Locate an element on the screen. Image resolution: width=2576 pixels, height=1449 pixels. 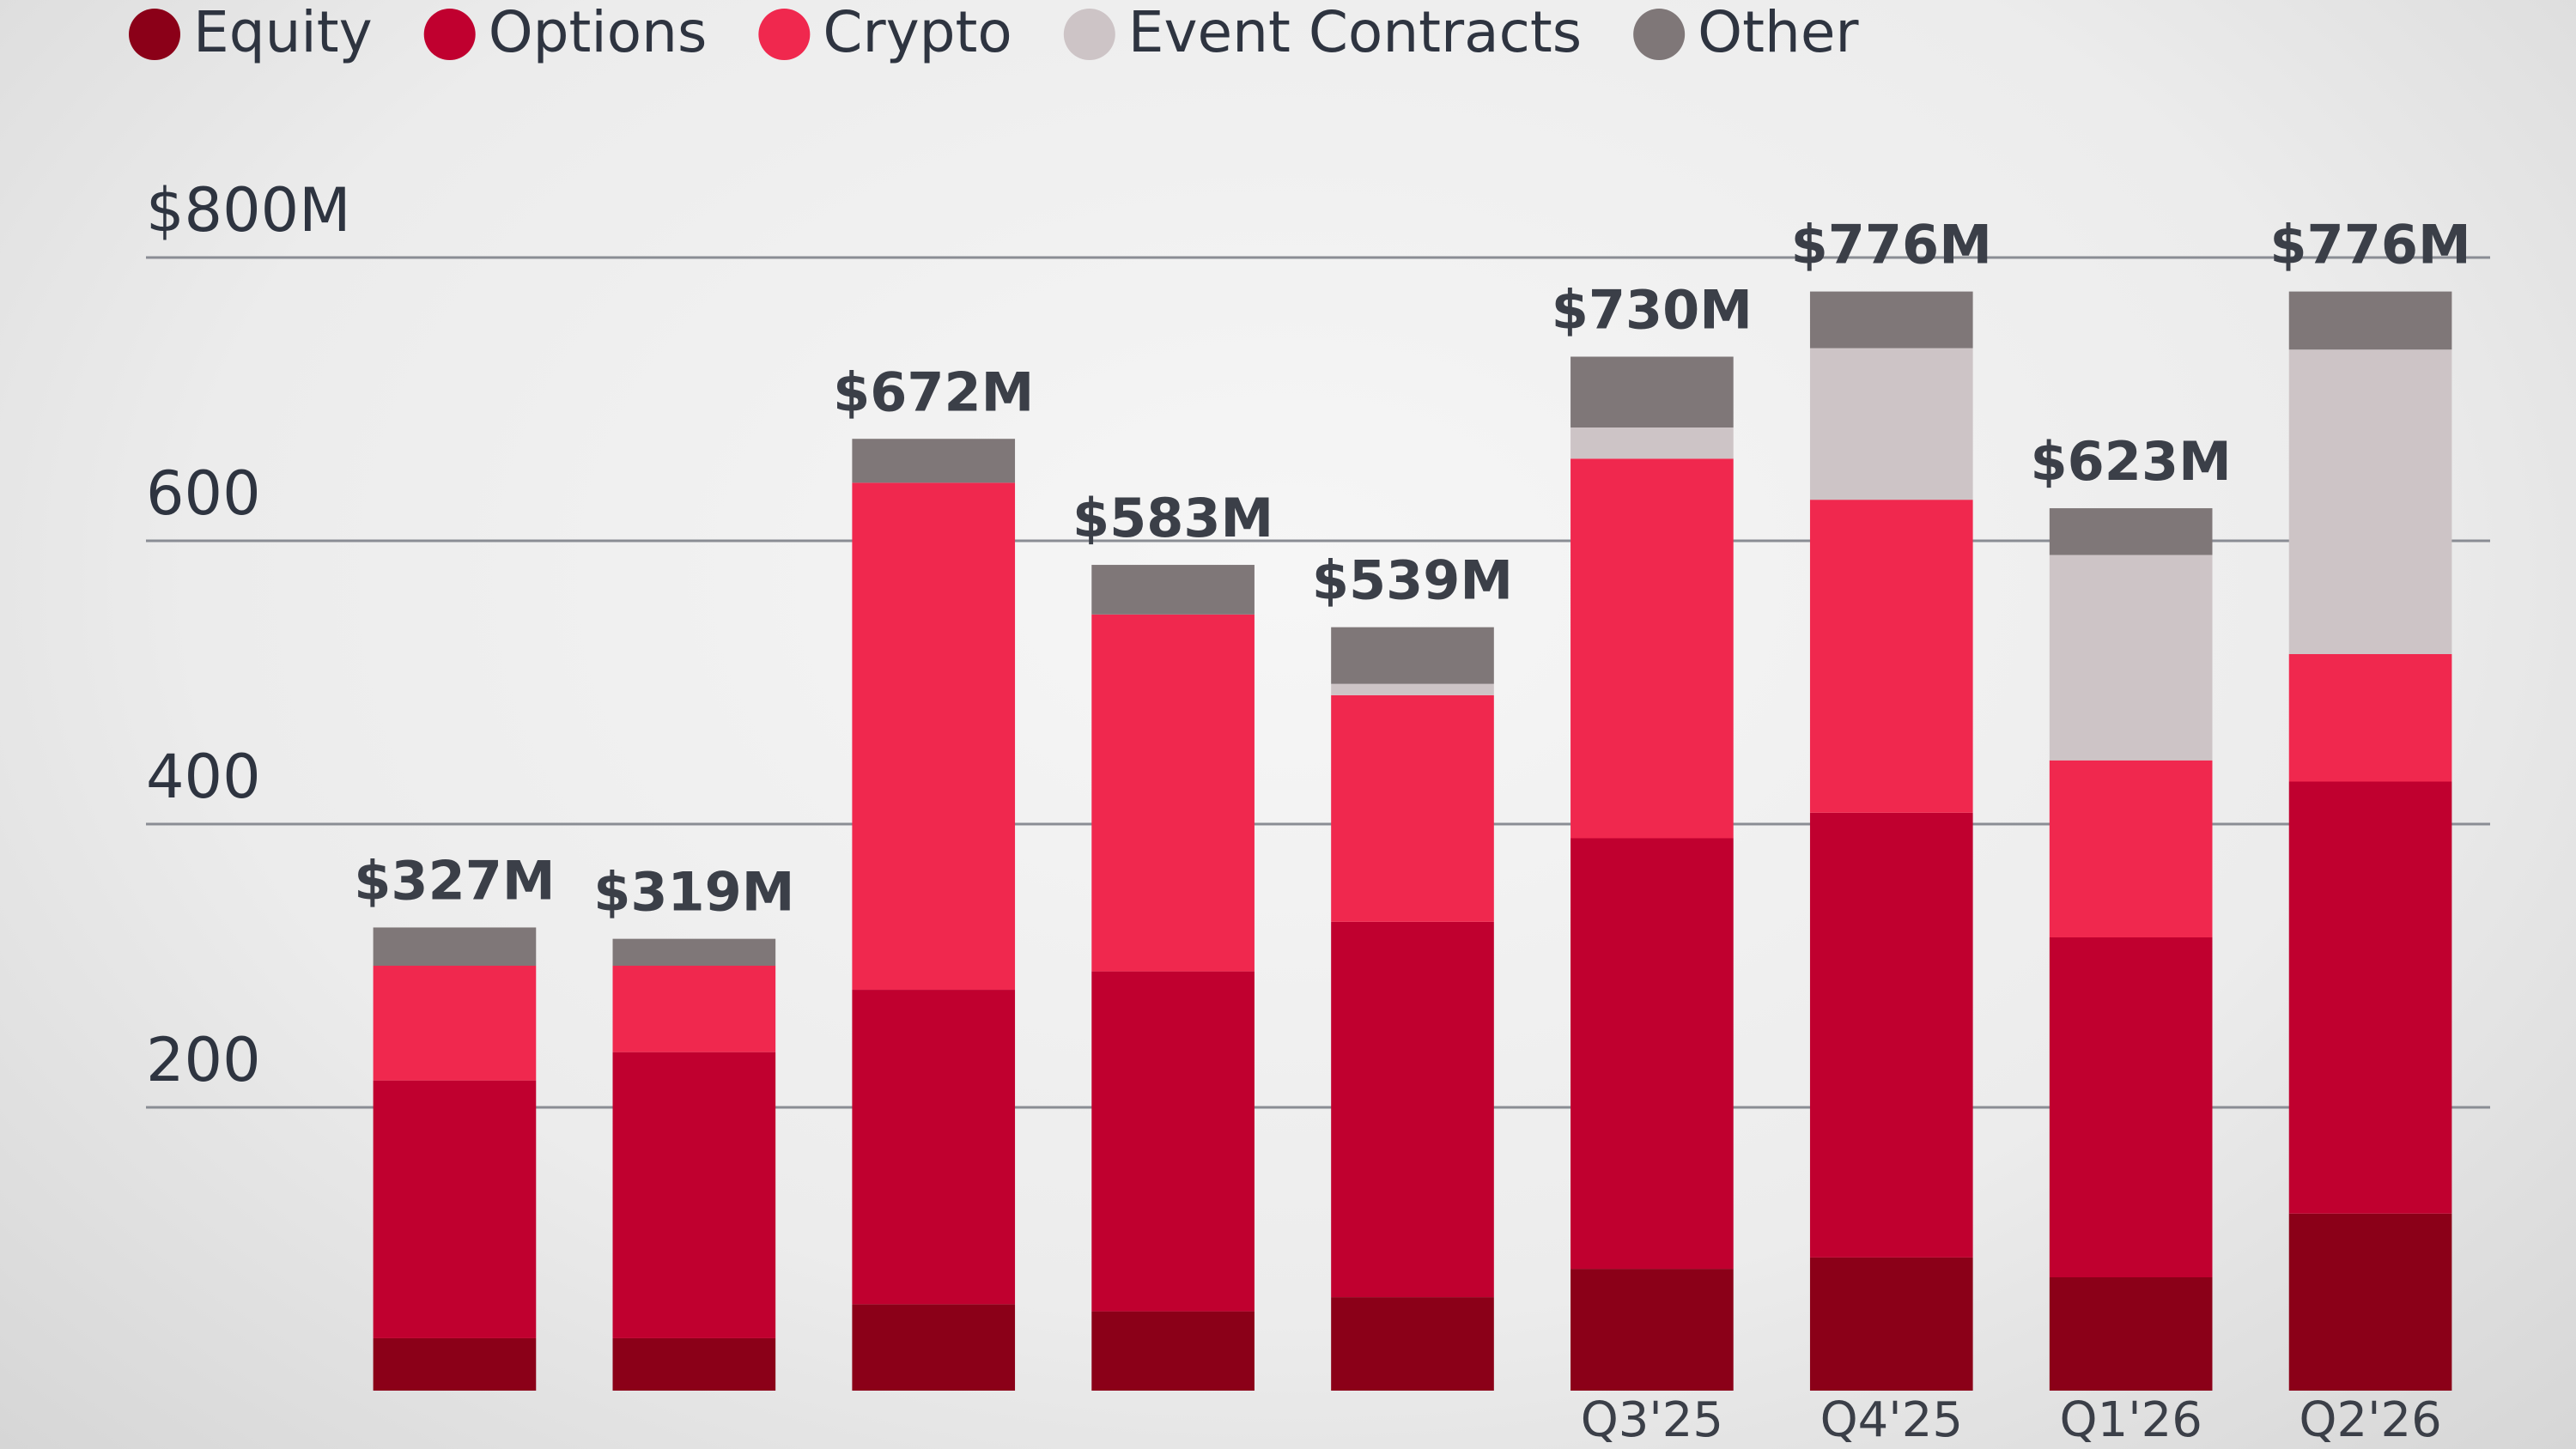
total-label: $327M is located at coordinates (455, 881).